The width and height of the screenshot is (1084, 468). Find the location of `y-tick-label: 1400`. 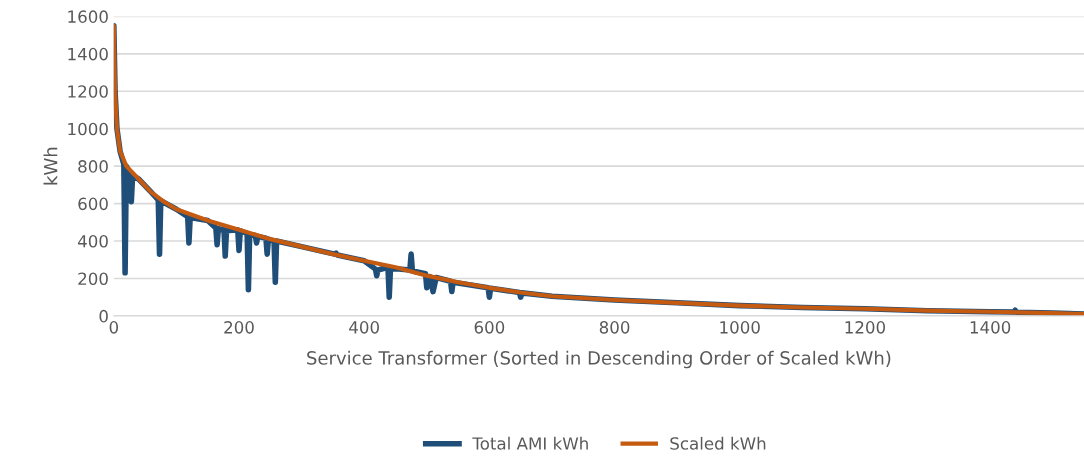

y-tick-label: 1400 is located at coordinates (88, 54).